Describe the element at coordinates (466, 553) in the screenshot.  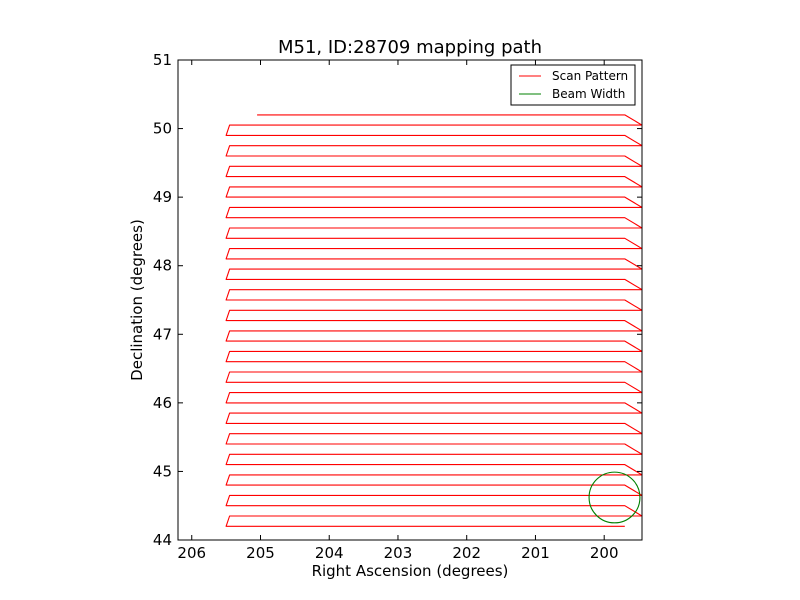
I see `x-tick-label: 202` at that location.